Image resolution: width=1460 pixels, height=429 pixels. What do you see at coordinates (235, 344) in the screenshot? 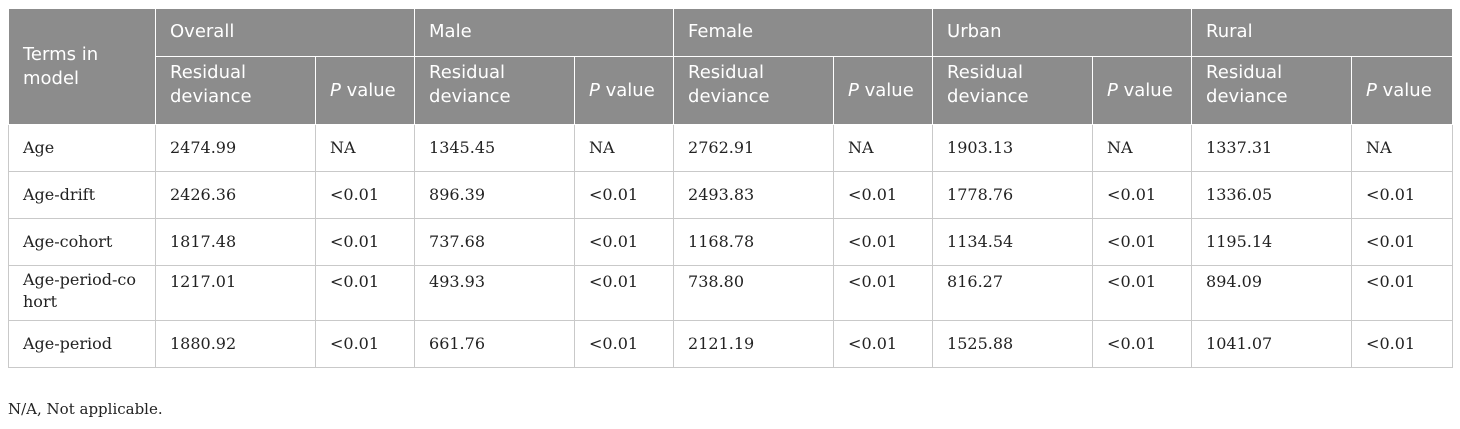
I see `value-cell: 1880.92` at bounding box center [235, 344].